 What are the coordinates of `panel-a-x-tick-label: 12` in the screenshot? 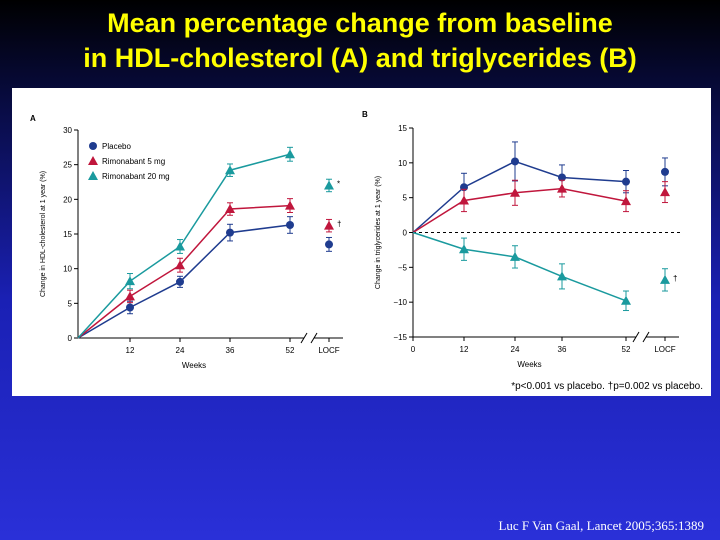 It's located at (130, 350).